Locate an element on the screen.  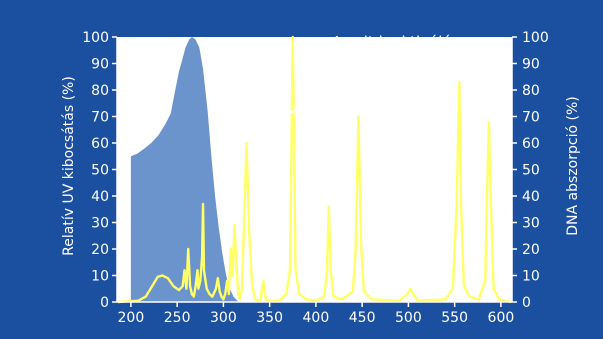
y-tick-label-left: 90 is located at coordinates (100, 65).